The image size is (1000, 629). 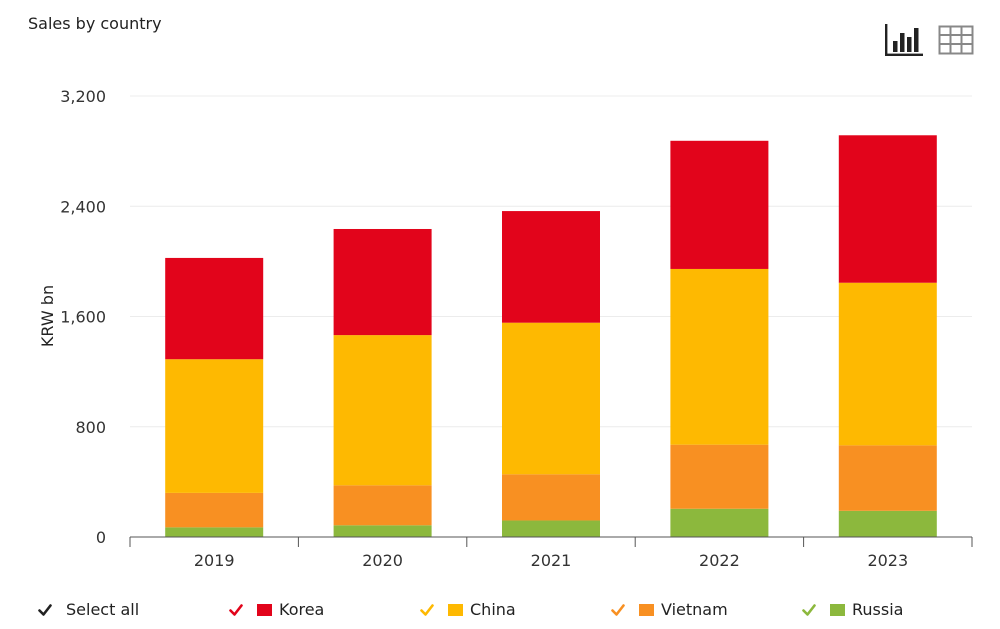 What do you see at coordinates (214, 532) in the screenshot?
I see `bar-russia-2019` at bounding box center [214, 532].